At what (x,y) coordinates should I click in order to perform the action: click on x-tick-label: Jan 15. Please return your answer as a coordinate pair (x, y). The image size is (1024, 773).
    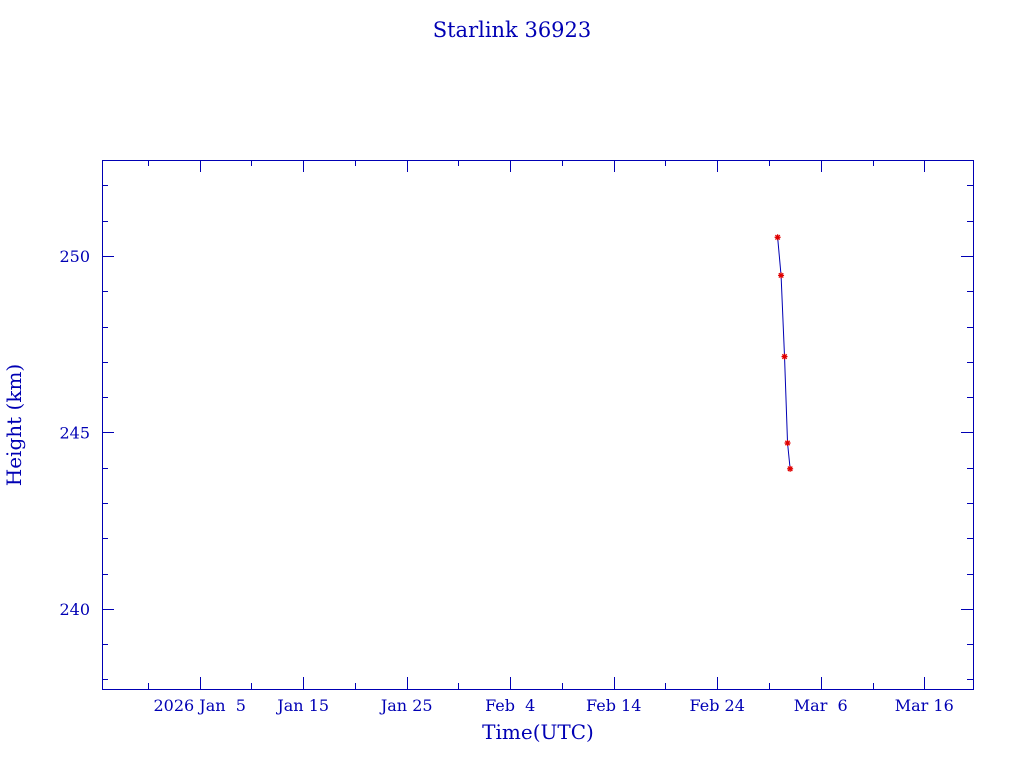
    Looking at the image, I should click on (302, 705).